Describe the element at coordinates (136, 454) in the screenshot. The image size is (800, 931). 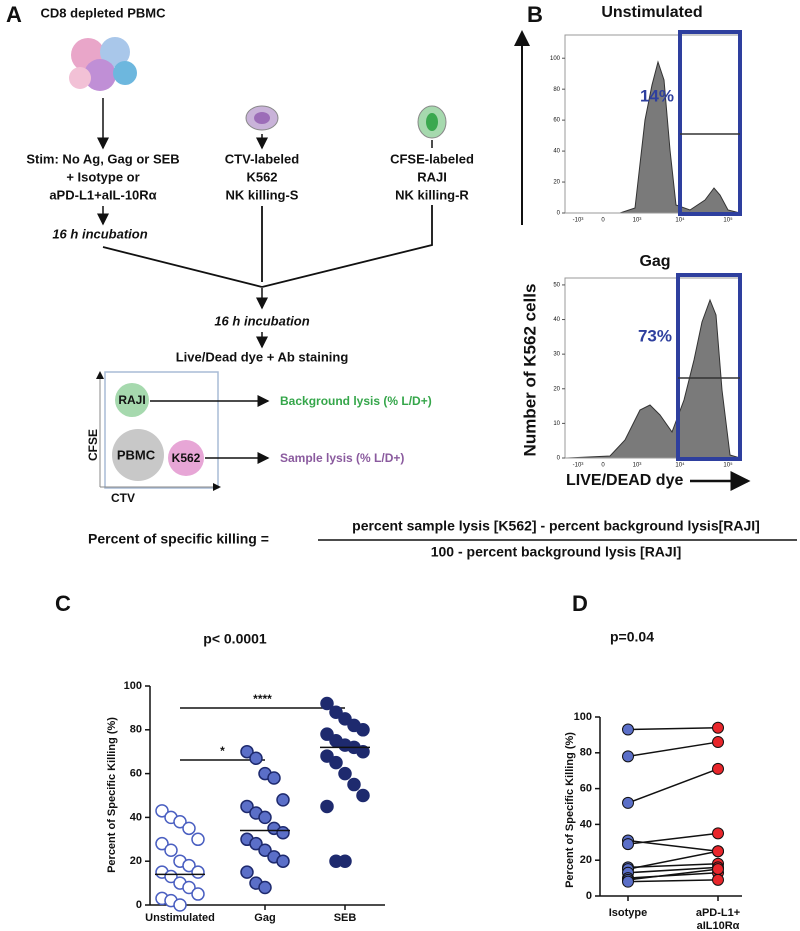
I see `pbmc-label: PBMC` at that location.